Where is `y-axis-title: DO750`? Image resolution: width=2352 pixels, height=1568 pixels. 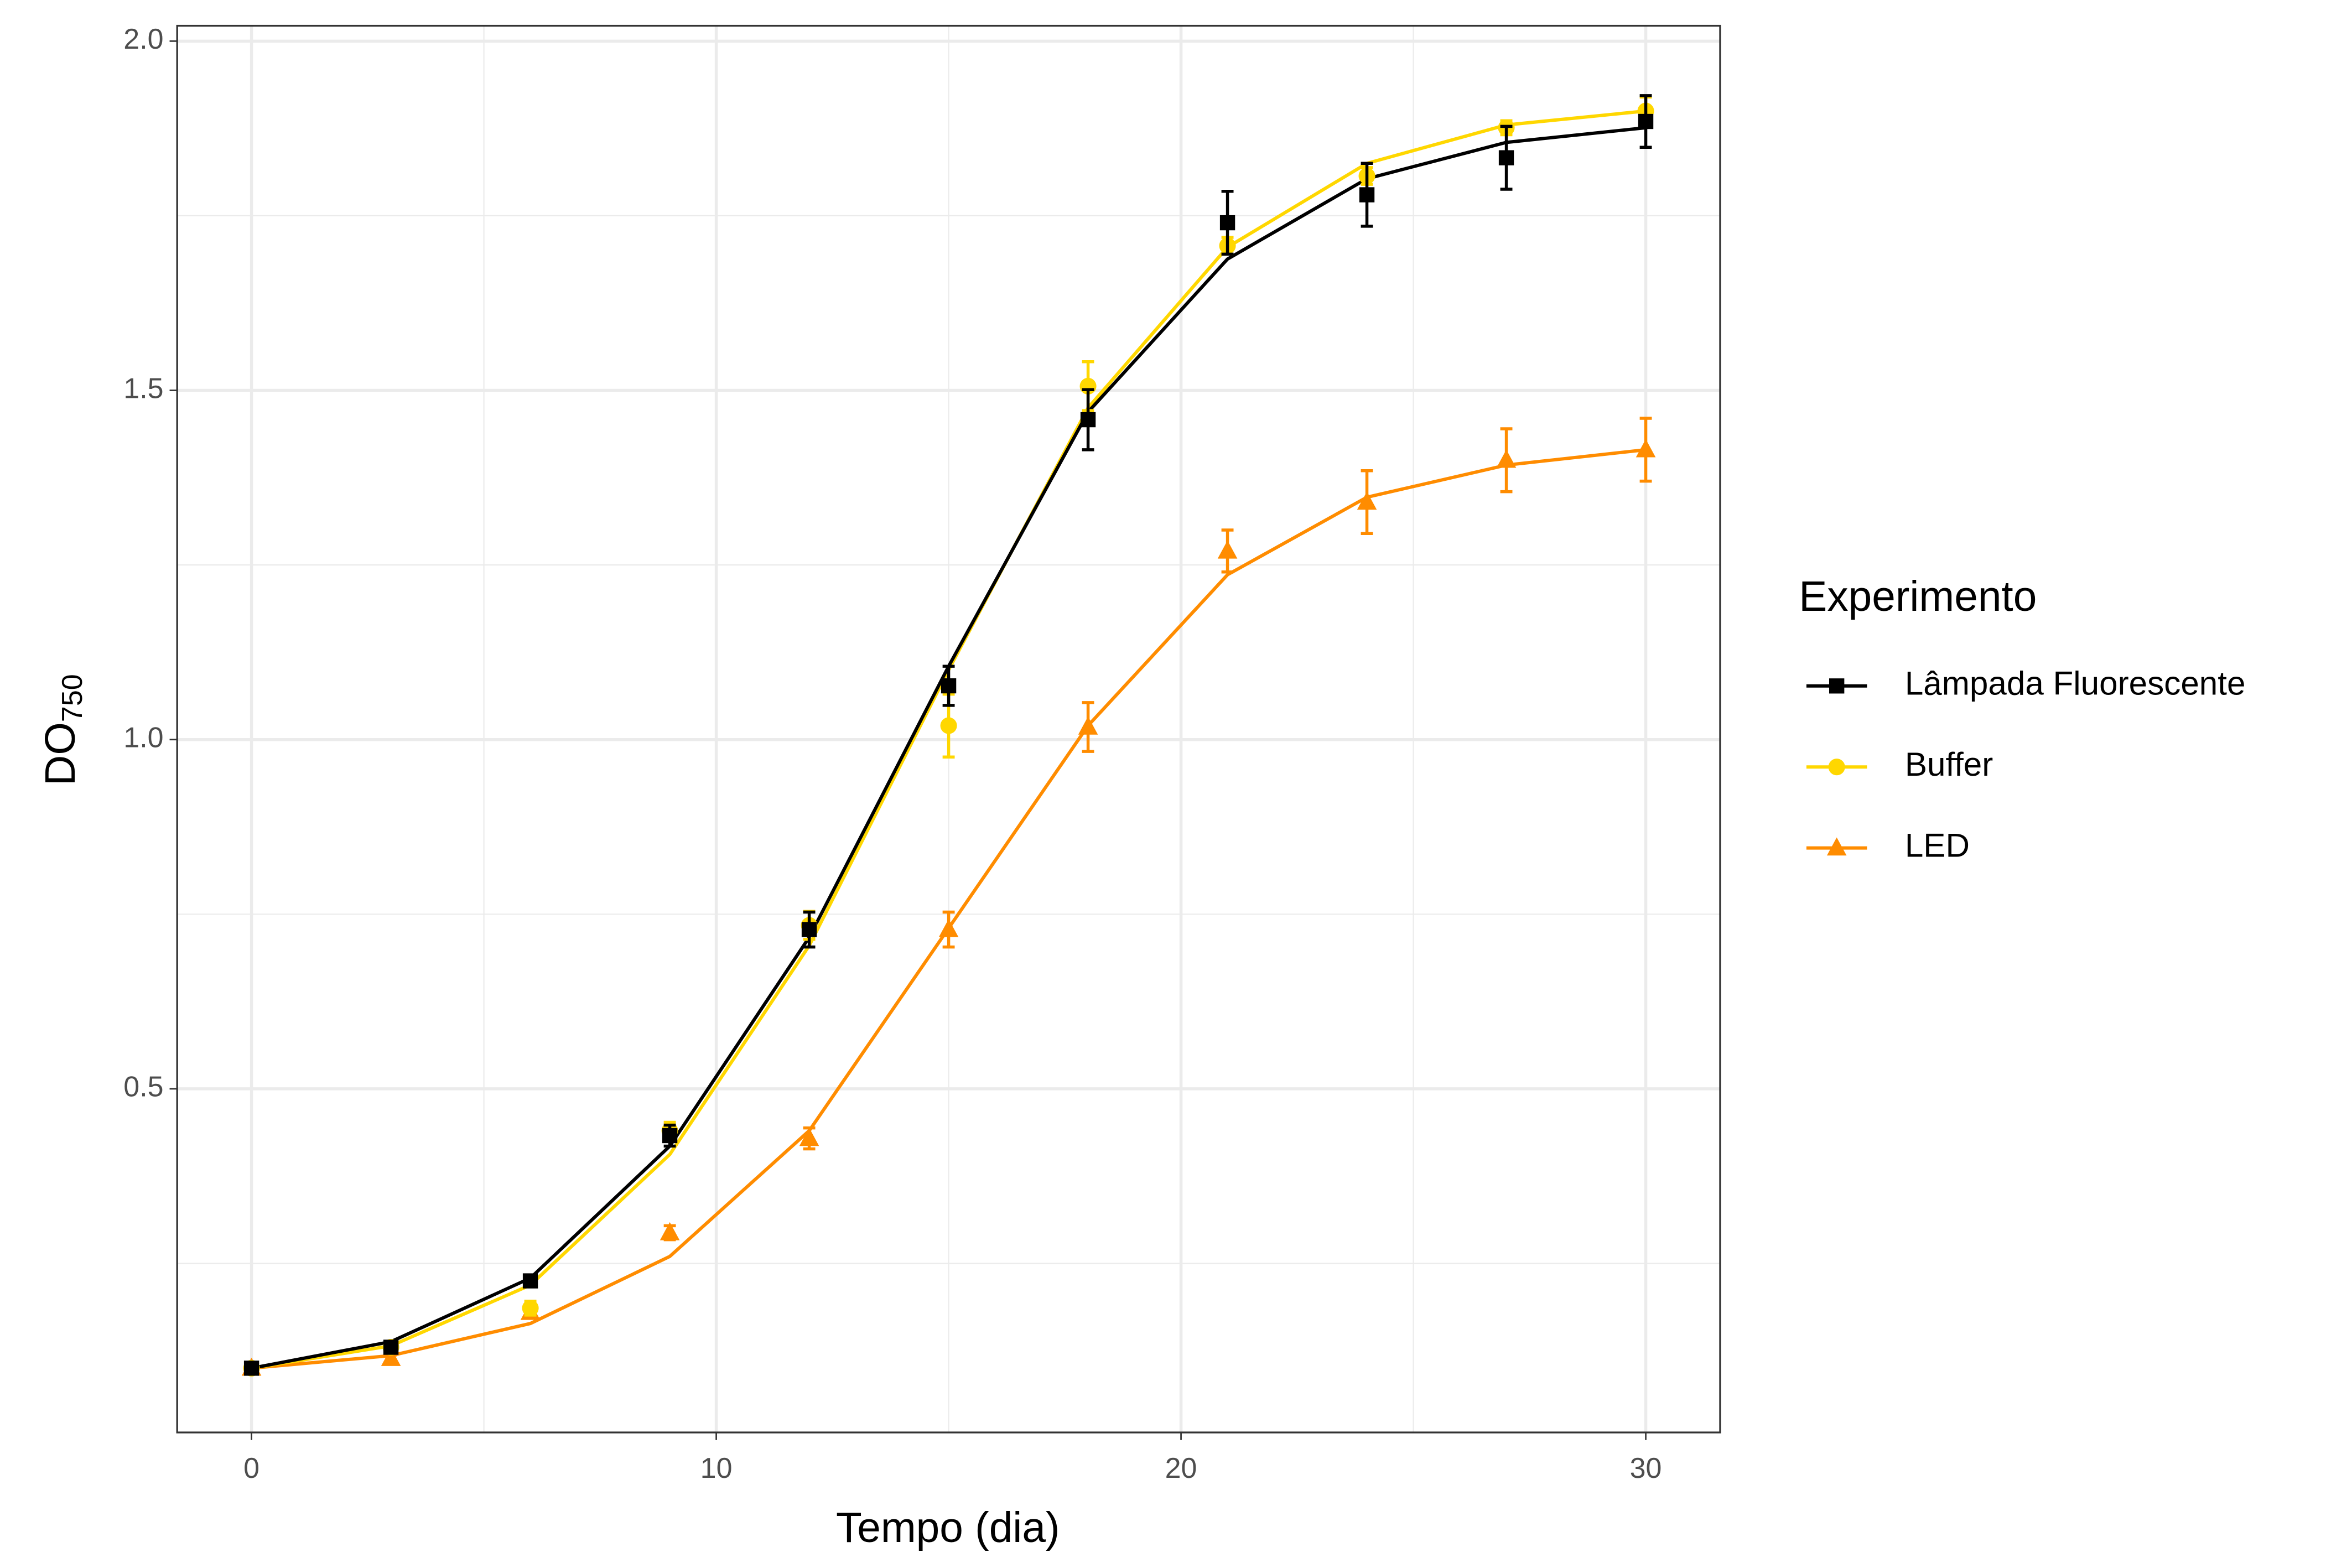 y-axis-title: DO750 is located at coordinates (63, 730).